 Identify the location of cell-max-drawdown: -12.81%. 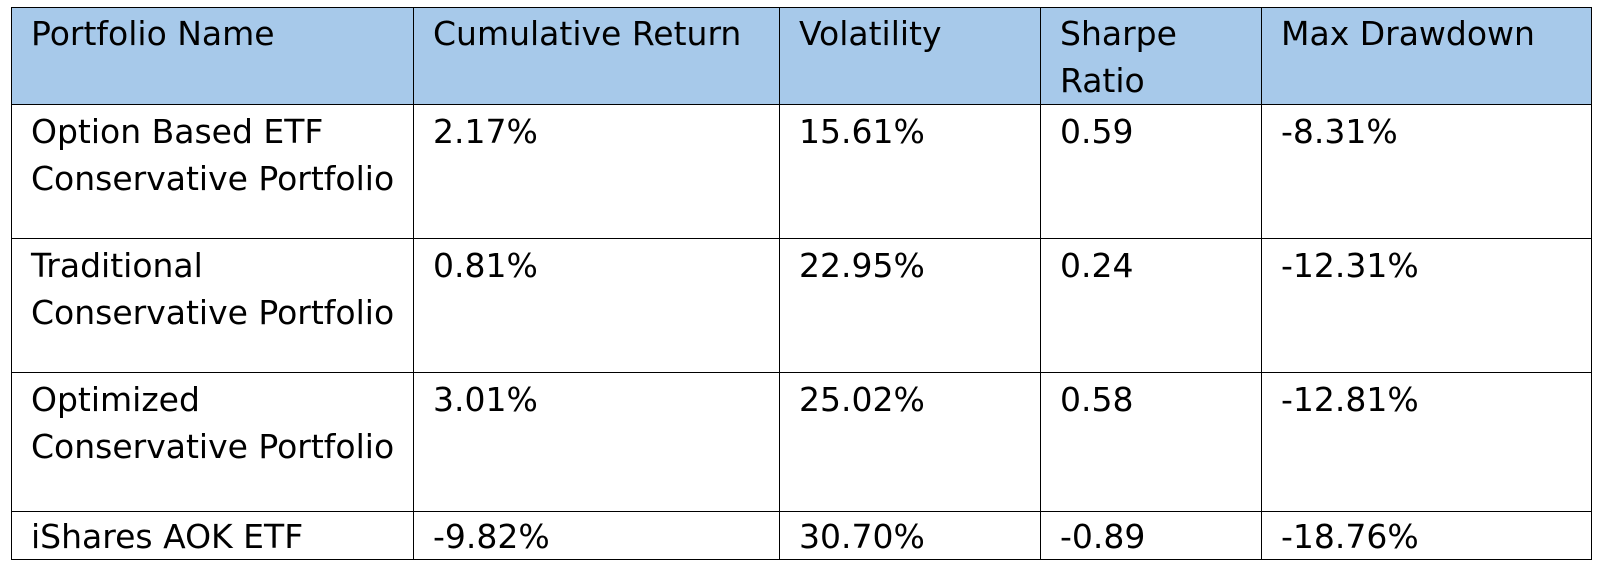
(1426, 442).